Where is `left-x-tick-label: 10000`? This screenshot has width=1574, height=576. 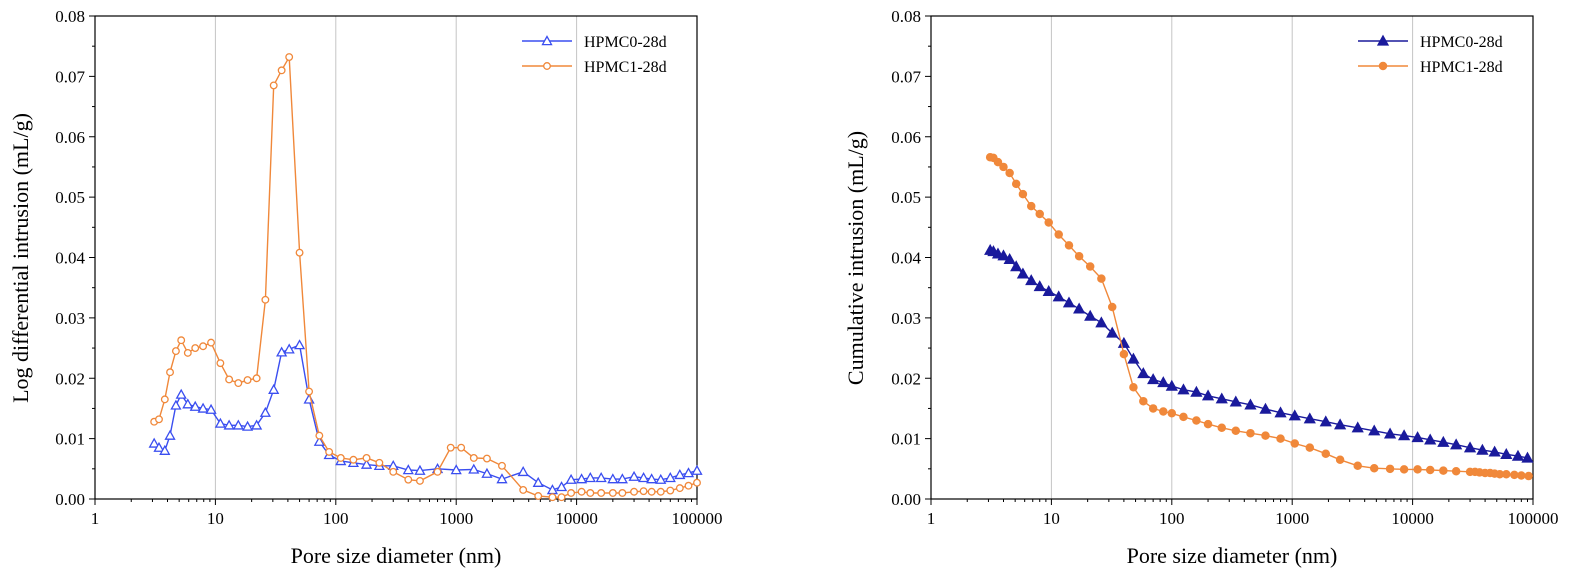 left-x-tick-label: 10000 is located at coordinates (576, 518).